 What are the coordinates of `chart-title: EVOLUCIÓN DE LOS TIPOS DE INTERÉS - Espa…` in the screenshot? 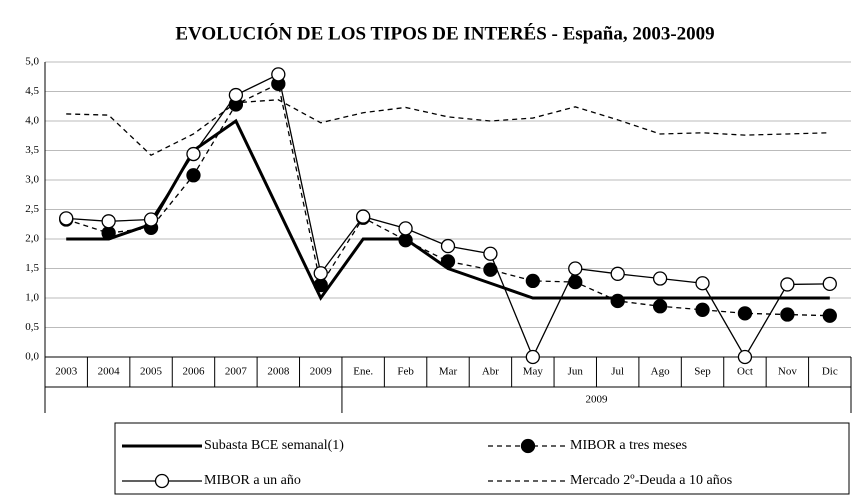 It's located at (444, 33).